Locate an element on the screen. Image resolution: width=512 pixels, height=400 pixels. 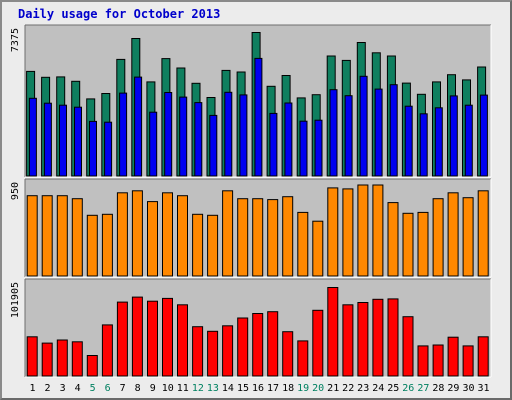
x-tick-label-day-29: 29 is located at coordinates (453, 388).